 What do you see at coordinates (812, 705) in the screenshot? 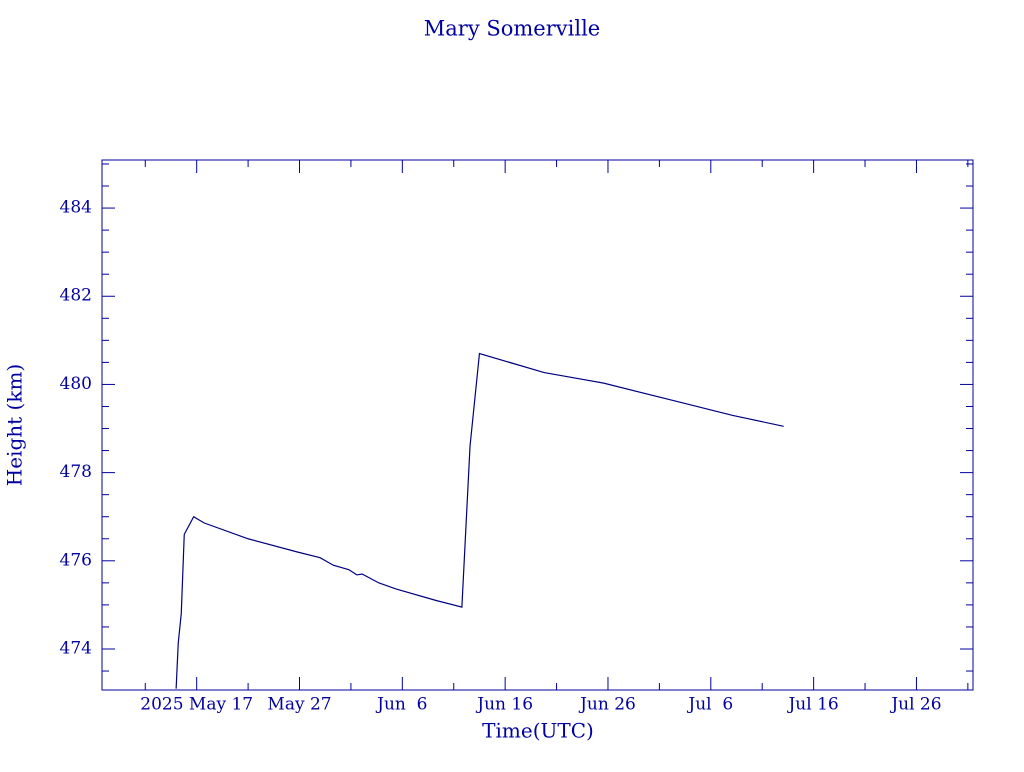
I see `x-tick-label: Jul 16` at bounding box center [812, 705].